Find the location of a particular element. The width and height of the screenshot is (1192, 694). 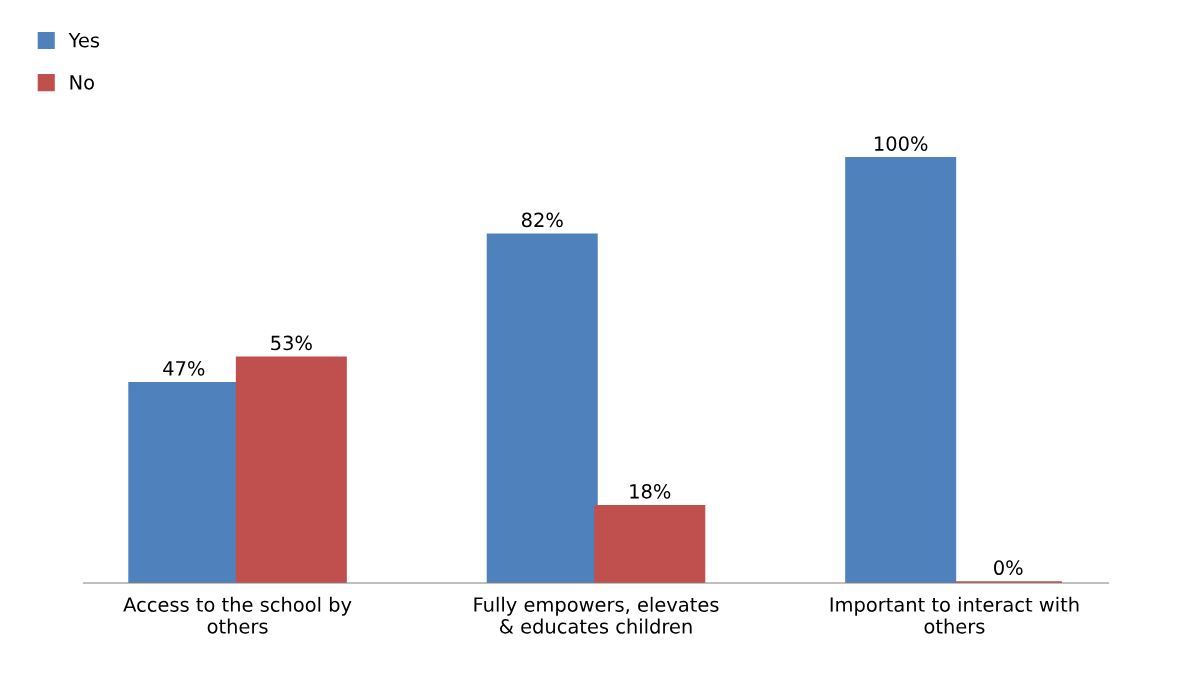

legend-label: Yes is located at coordinates (84, 40).